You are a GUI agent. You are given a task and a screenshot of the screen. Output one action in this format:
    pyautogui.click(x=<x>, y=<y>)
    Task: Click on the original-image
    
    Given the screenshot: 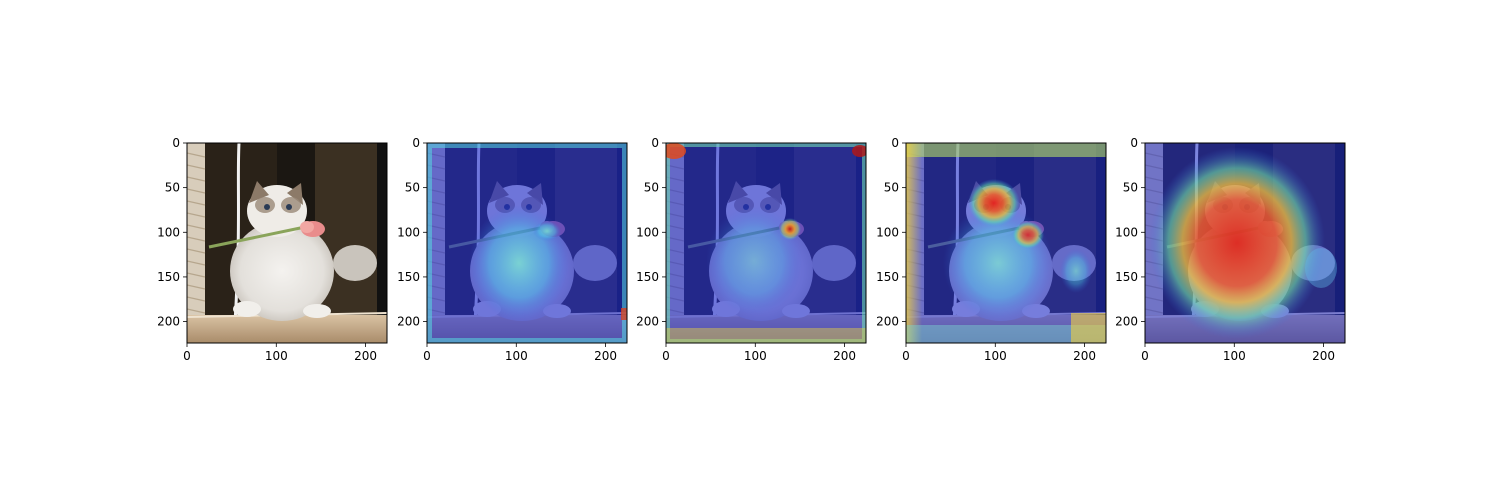 What is the action you would take?
    pyautogui.click(x=287, y=243)
    